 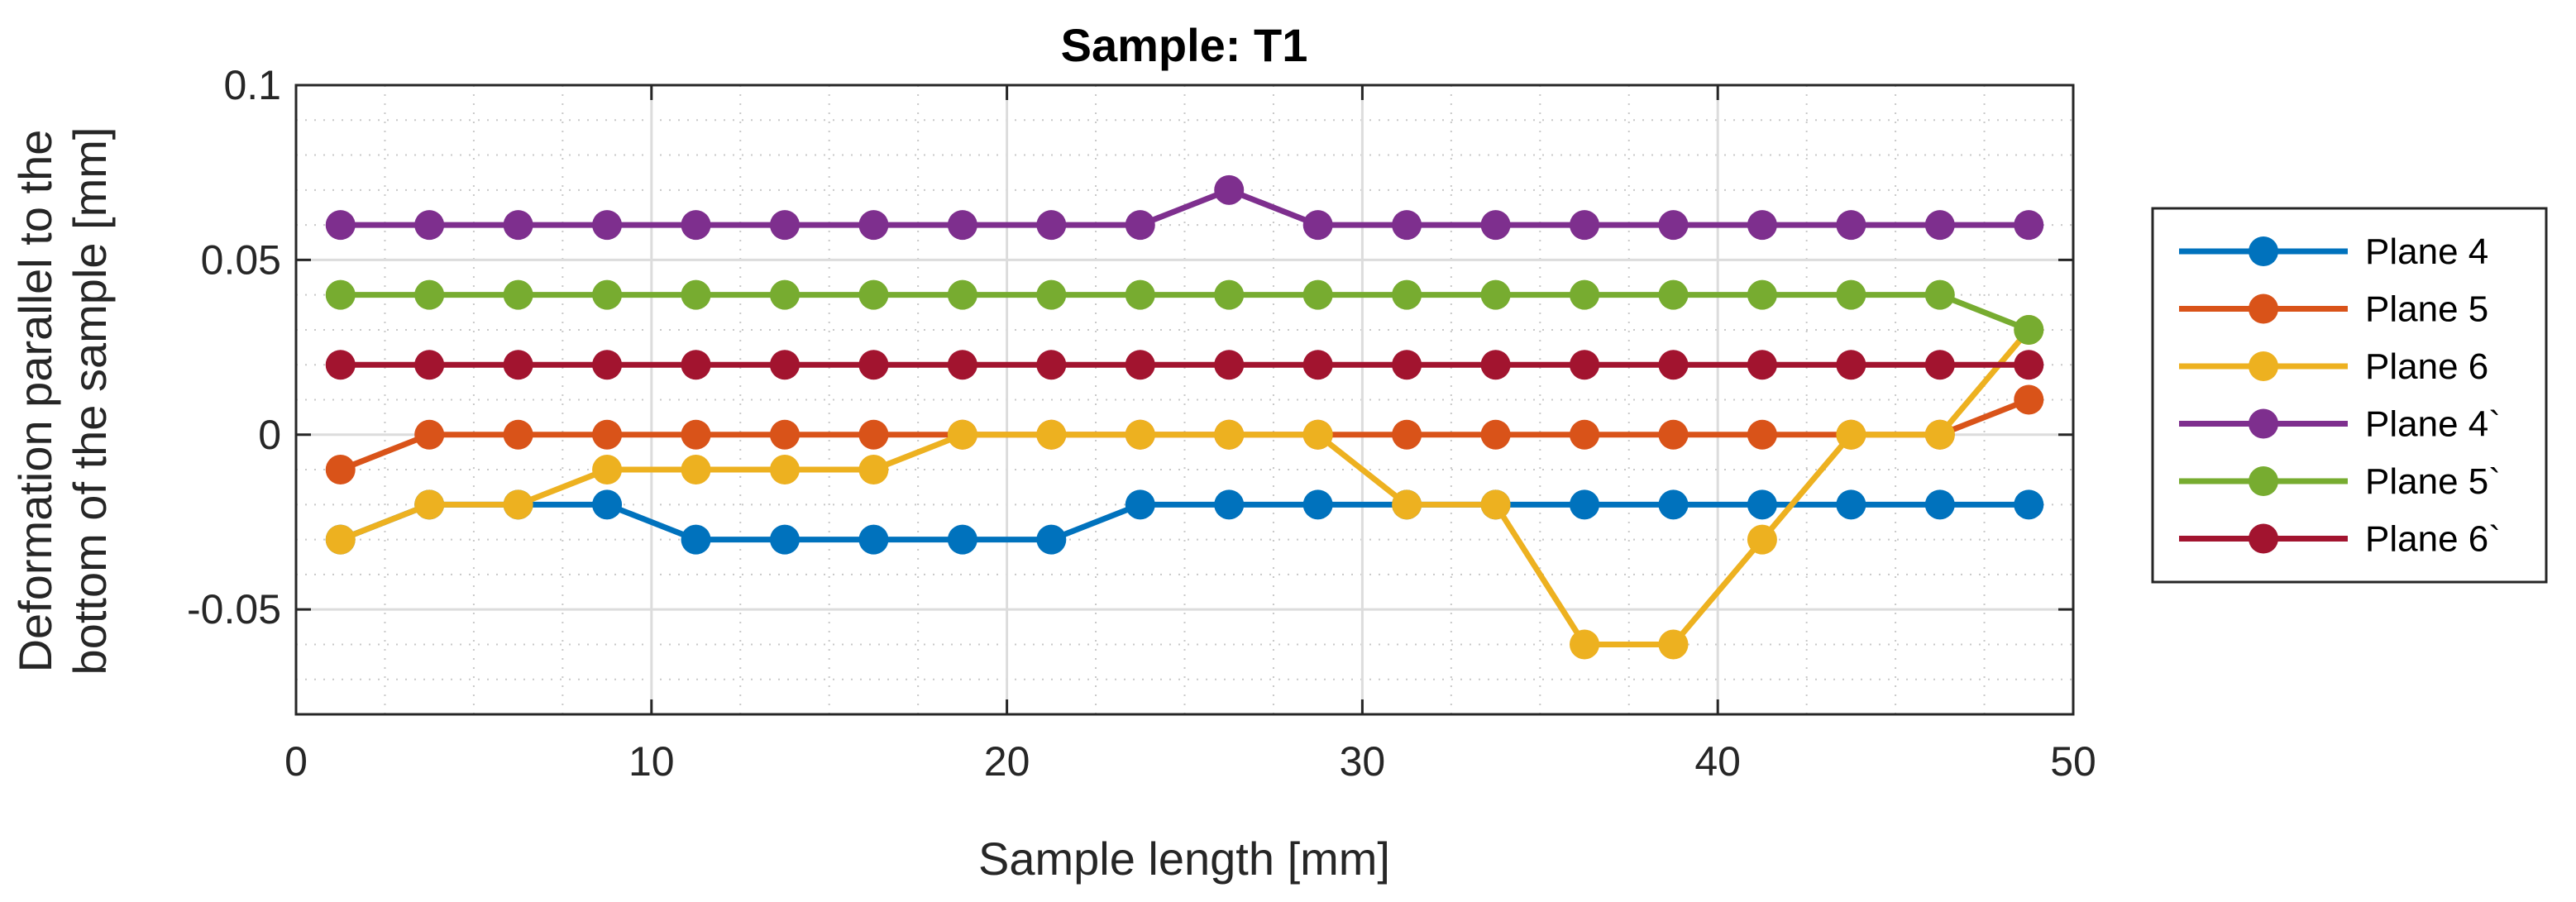 What do you see at coordinates (2427, 251) in the screenshot?
I see `legend-entry-label: Plane 4` at bounding box center [2427, 251].